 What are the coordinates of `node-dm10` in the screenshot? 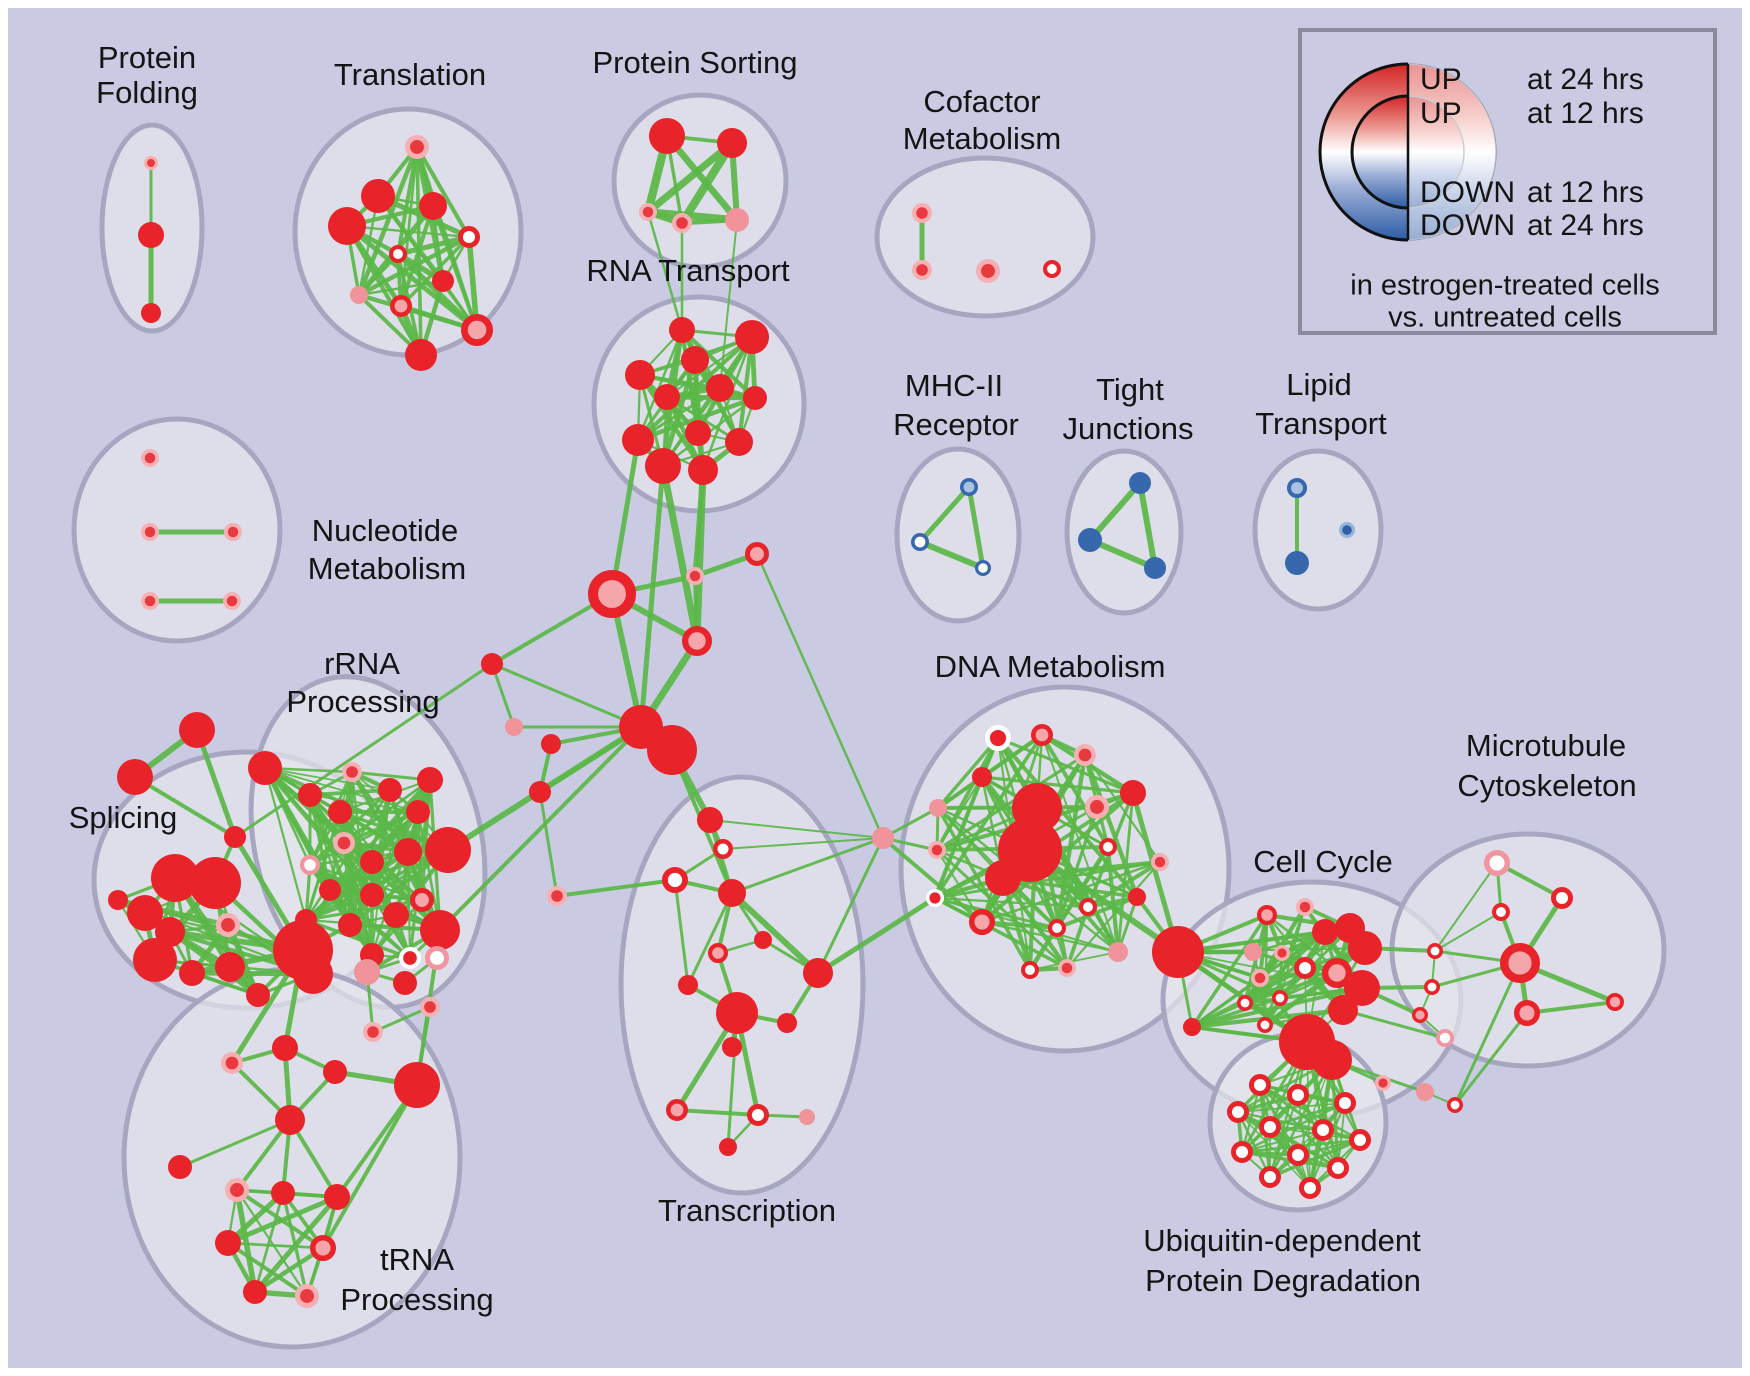 It's located at (1133, 793).